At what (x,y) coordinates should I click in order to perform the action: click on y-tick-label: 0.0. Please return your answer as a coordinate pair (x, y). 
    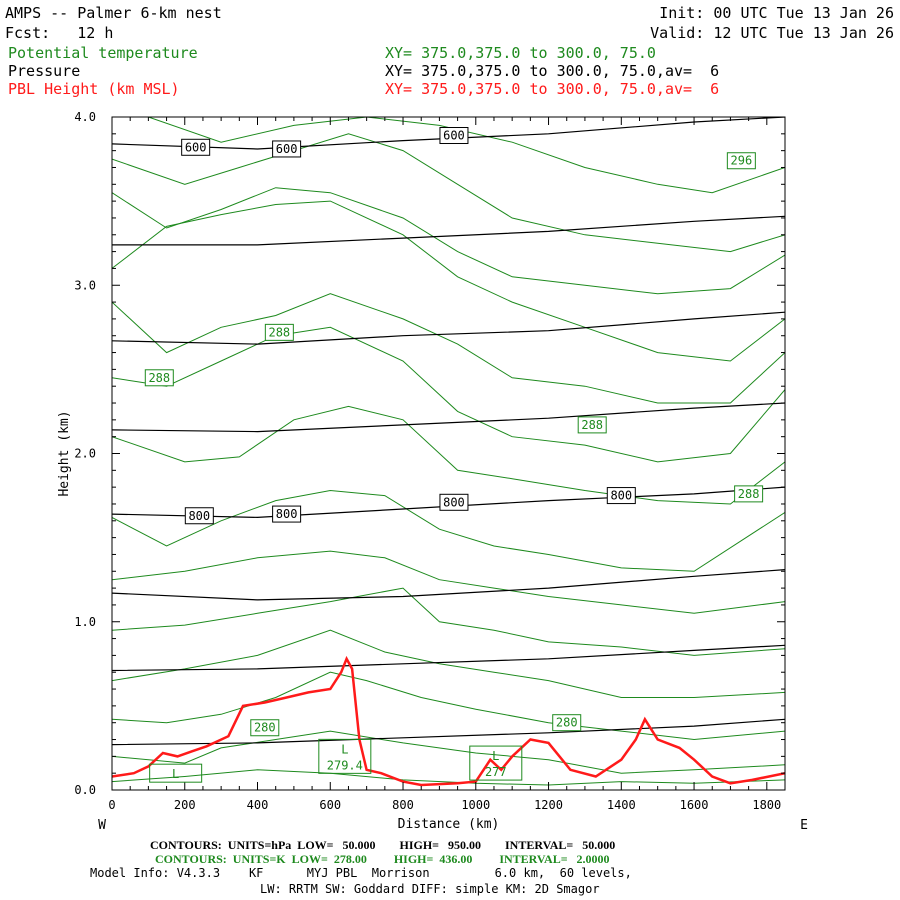
    Looking at the image, I should click on (85, 790).